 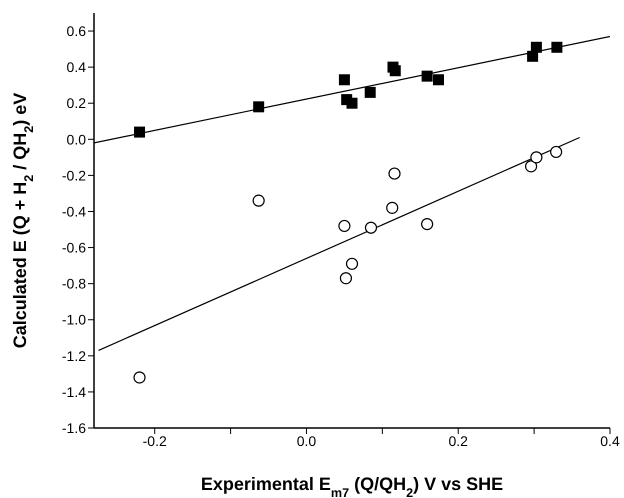 I want to click on y-tick-label: -0.2, so click(x=74, y=175).